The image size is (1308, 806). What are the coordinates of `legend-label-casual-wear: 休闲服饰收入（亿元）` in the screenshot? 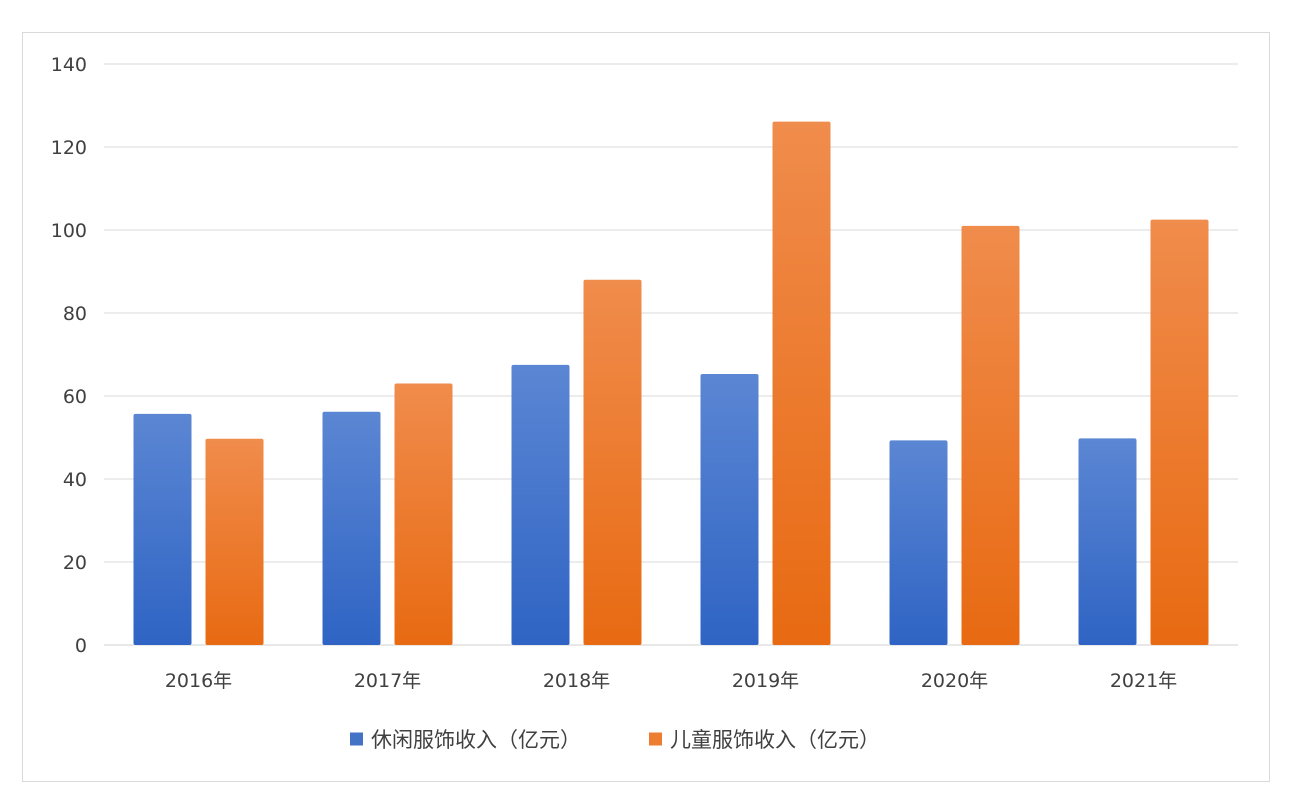 It's located at (476, 740).